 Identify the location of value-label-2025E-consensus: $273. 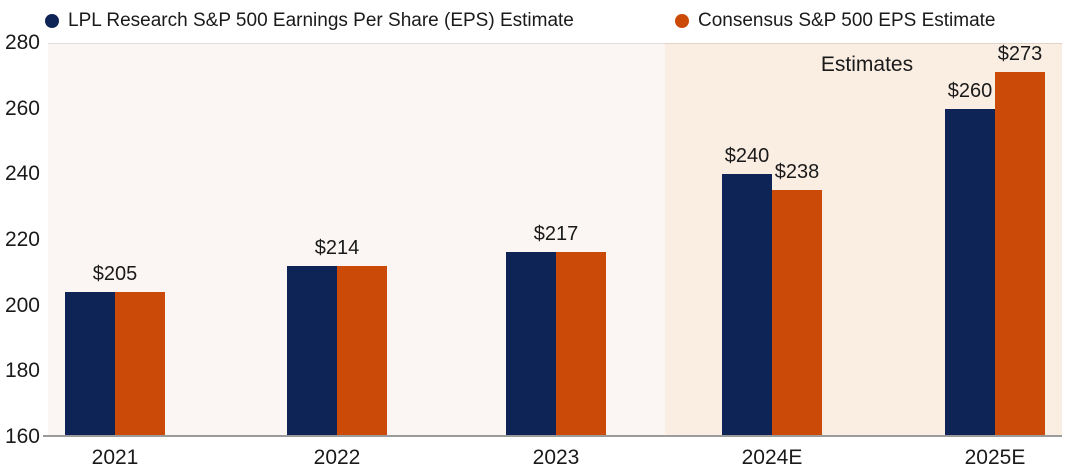
(1020, 53).